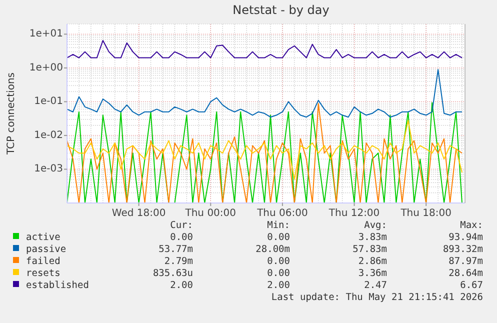 The height and width of the screenshot is (323, 497). What do you see at coordinates (48, 135) in the screenshot?
I see `y-tick-label: 1e-02` at bounding box center [48, 135].